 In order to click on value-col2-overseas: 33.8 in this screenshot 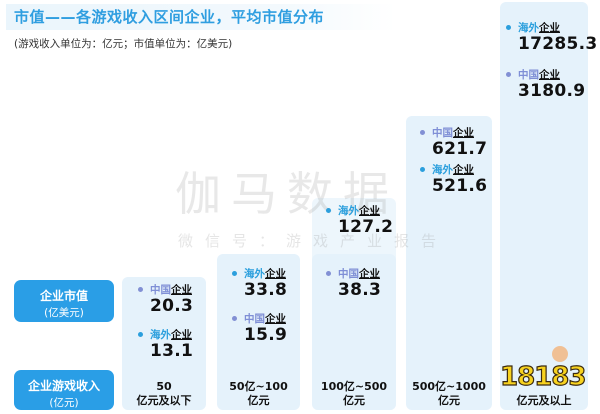, I will do `click(266, 290)`.